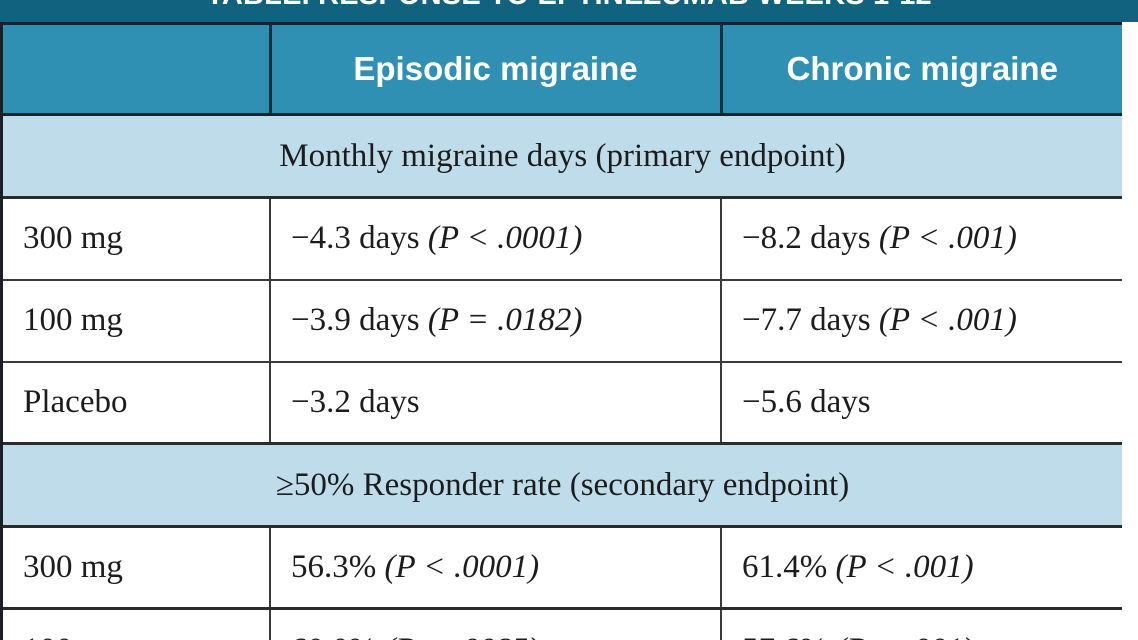 This screenshot has width=1138, height=640. Describe the element at coordinates (334, 567) in the screenshot. I see `value-text: 56.3%` at that location.